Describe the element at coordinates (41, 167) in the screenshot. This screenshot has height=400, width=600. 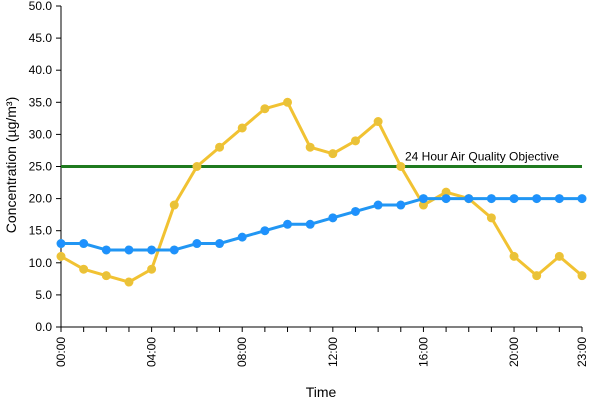
I see `y-tick-label: 25.0` at that location.